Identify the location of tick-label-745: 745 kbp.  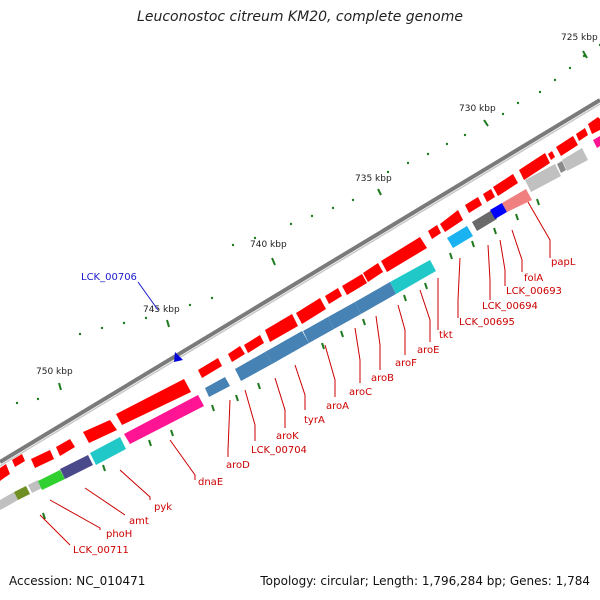
(161, 310).